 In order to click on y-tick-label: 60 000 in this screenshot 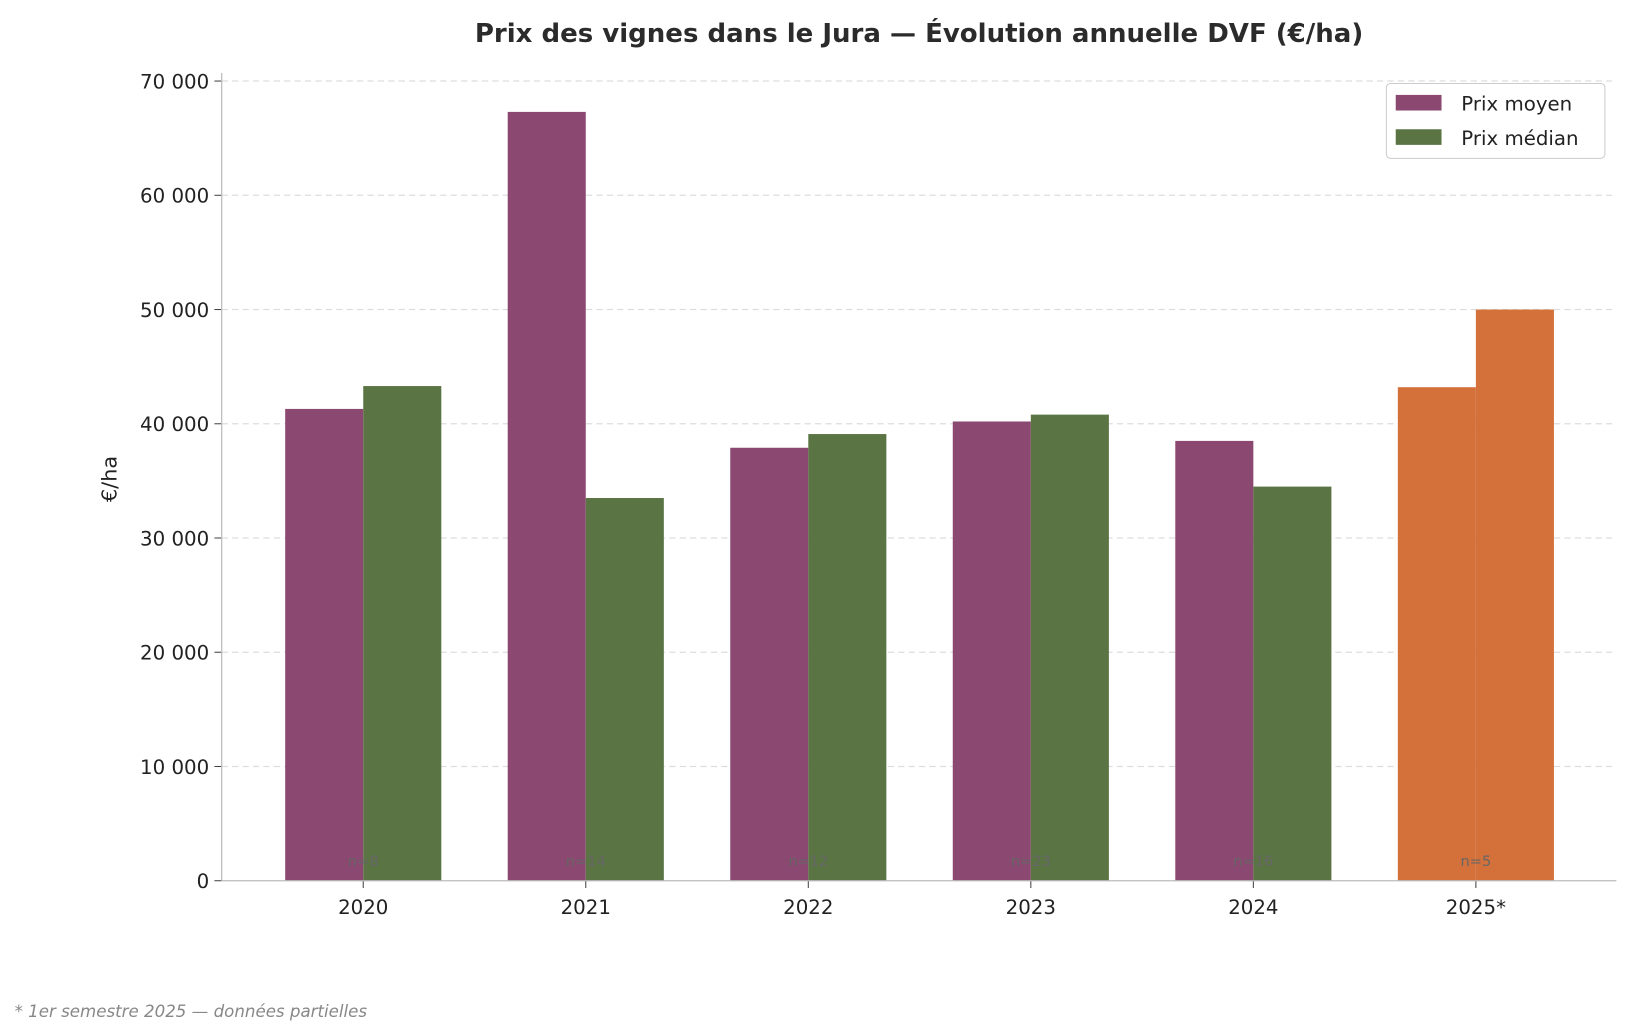, I will do `click(174, 196)`.